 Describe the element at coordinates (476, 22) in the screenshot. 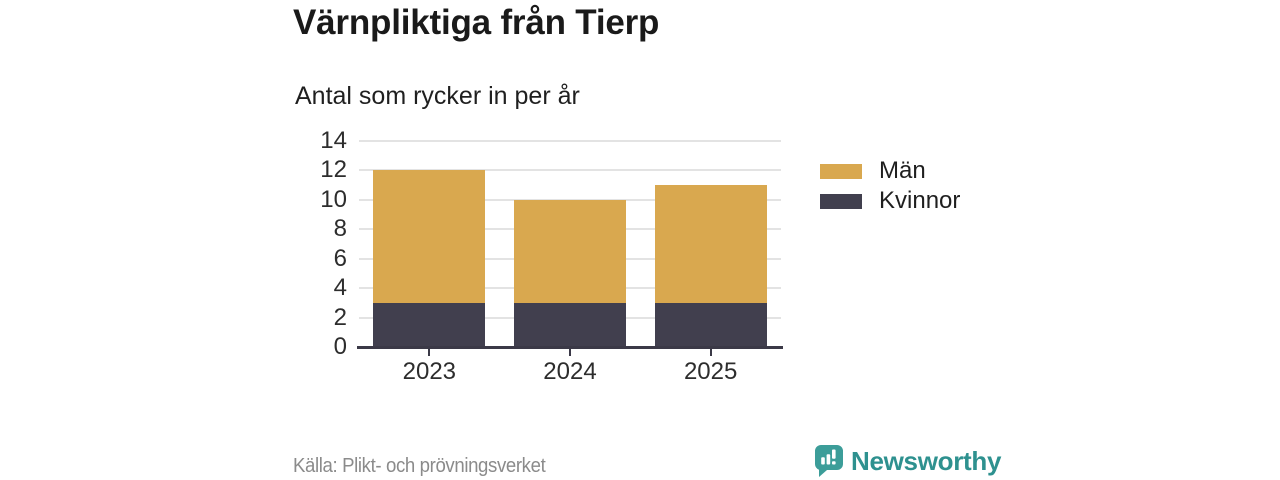

I see `chart-title: Värnpliktiga från Tierp` at that location.